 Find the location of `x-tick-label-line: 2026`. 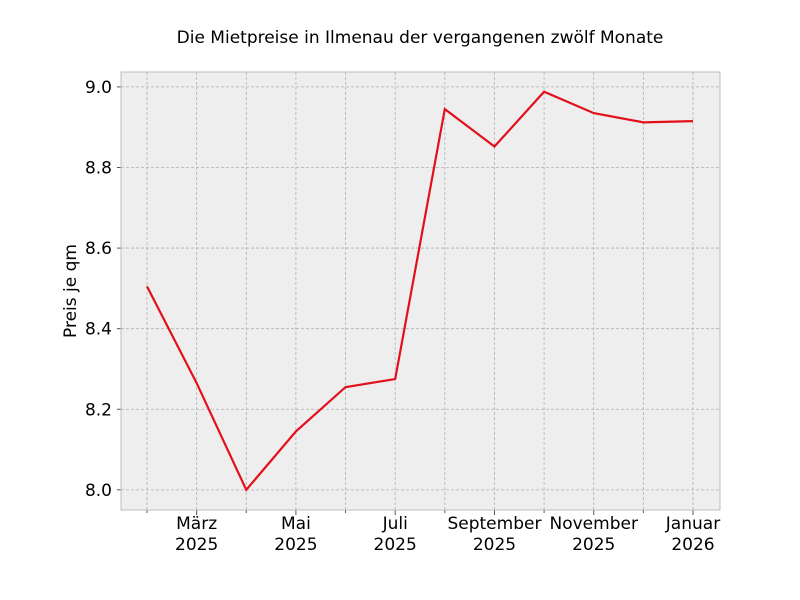

x-tick-label-line: 2026 is located at coordinates (692, 545).